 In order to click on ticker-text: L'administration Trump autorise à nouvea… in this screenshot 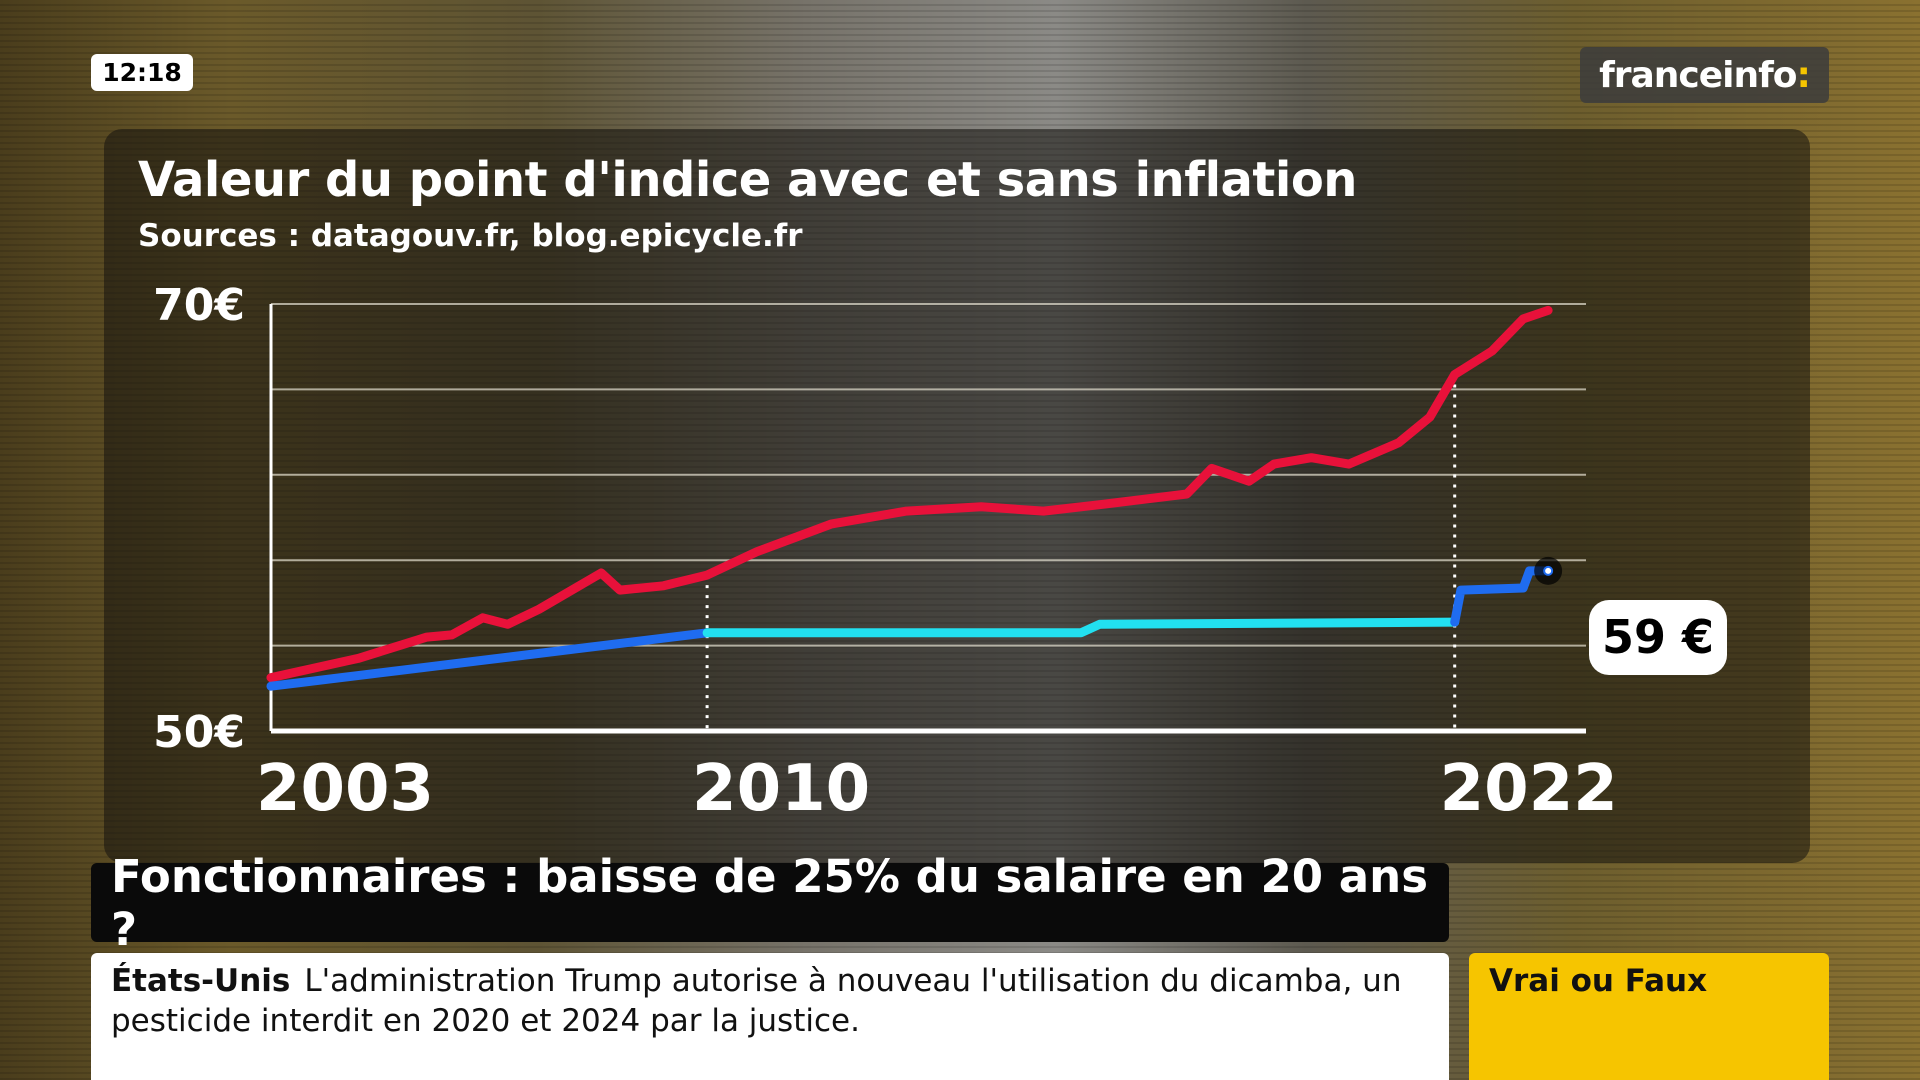, I will do `click(756, 1001)`.